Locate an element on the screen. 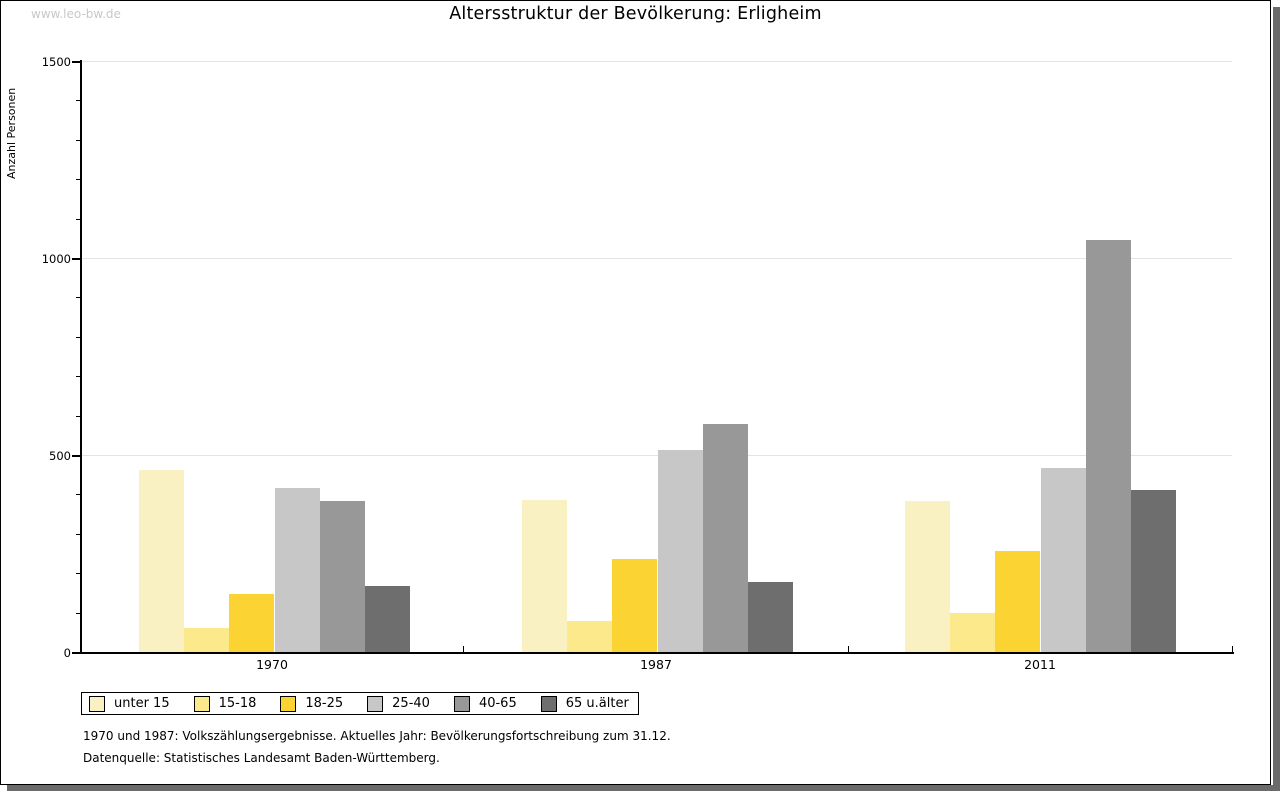 The height and width of the screenshot is (791, 1280). legend-item: 65 u.älter is located at coordinates (584, 703).